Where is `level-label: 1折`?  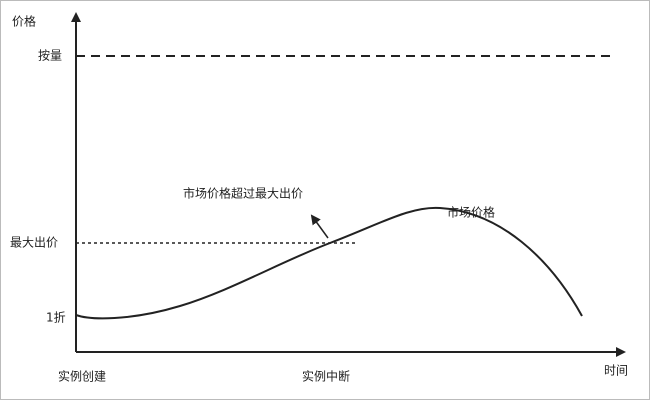 level-label: 1折 is located at coordinates (56, 317).